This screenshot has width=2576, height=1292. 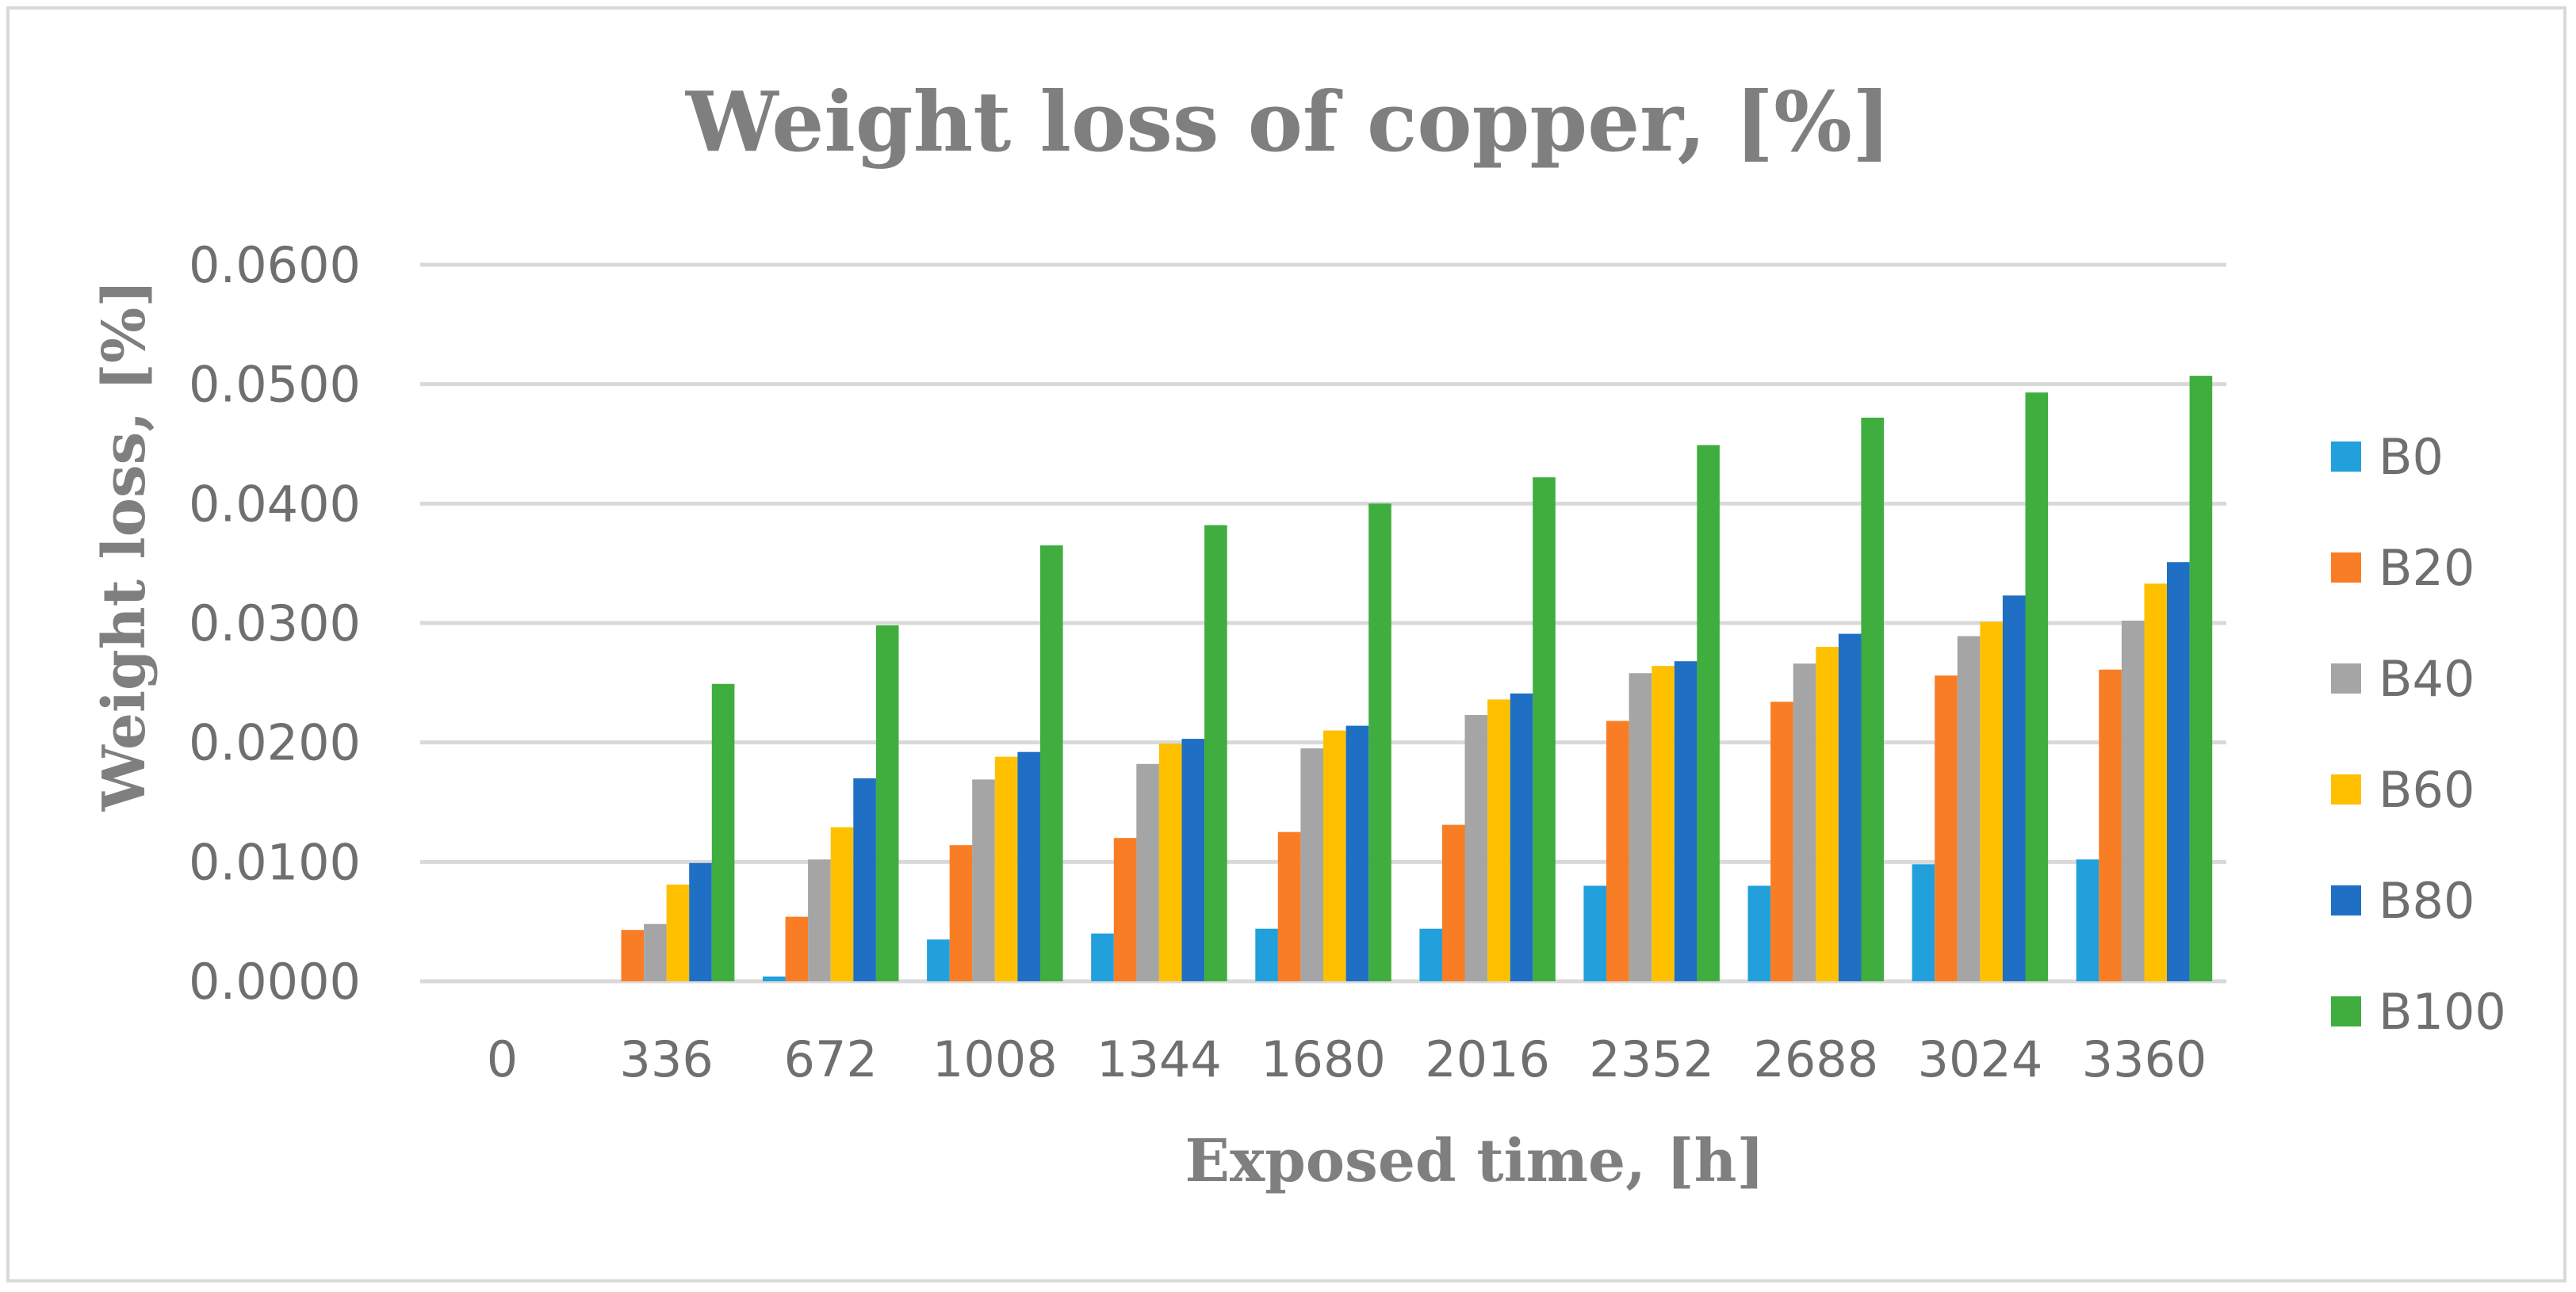 I want to click on bar-B100-2016, so click(x=1544, y=729).